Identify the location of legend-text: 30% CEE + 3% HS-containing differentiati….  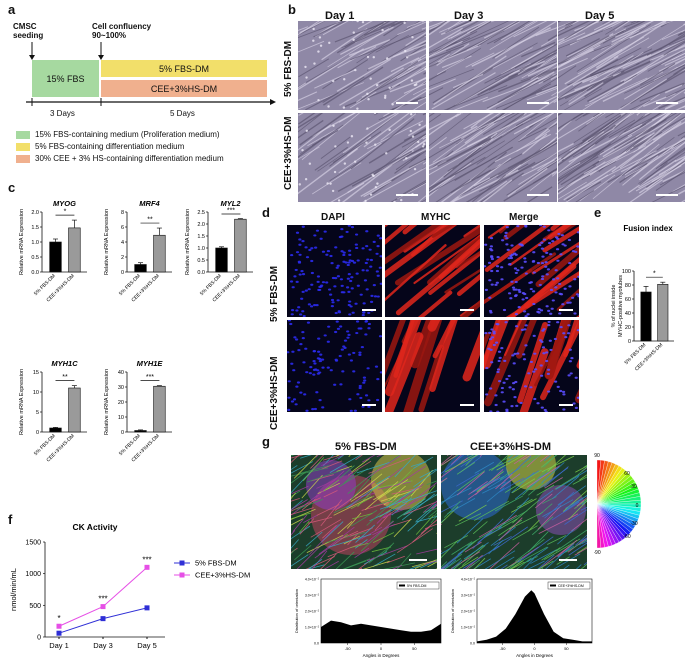
(129, 158).